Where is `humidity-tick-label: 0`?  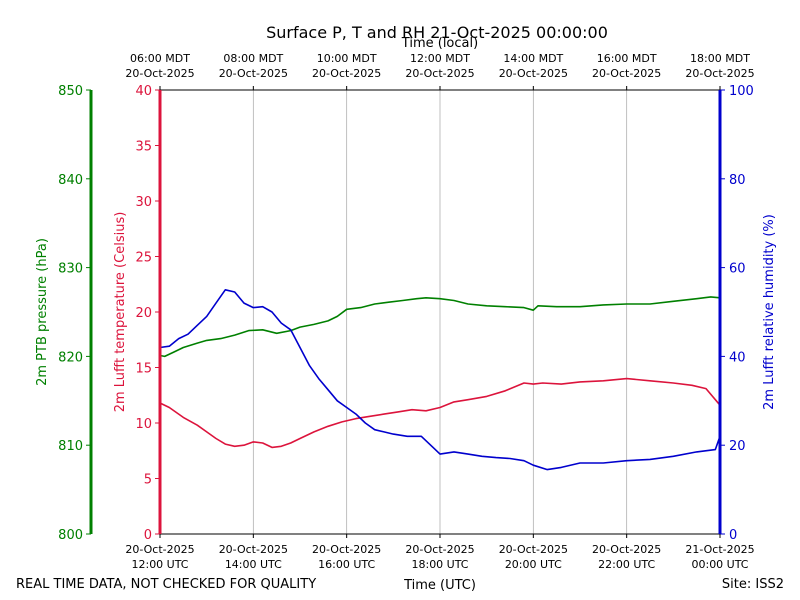
humidity-tick-label: 0 is located at coordinates (733, 535).